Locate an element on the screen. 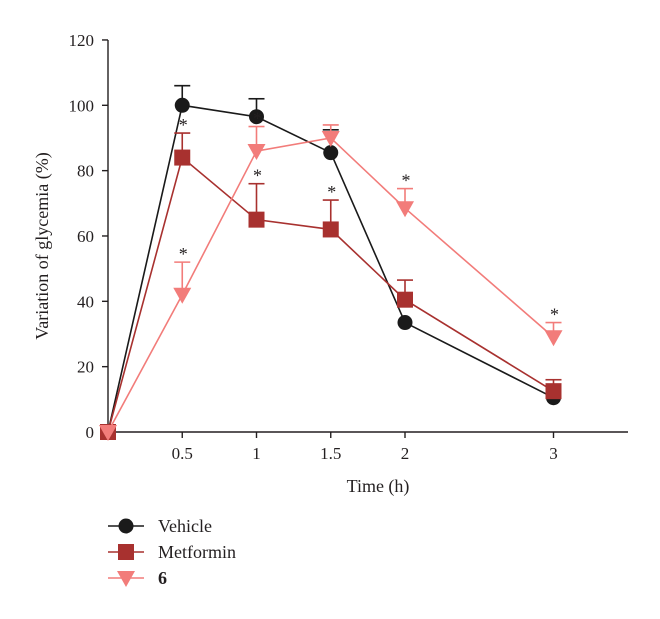 The height and width of the screenshot is (619, 660). y-tick-label: 20 is located at coordinates (85, 367).